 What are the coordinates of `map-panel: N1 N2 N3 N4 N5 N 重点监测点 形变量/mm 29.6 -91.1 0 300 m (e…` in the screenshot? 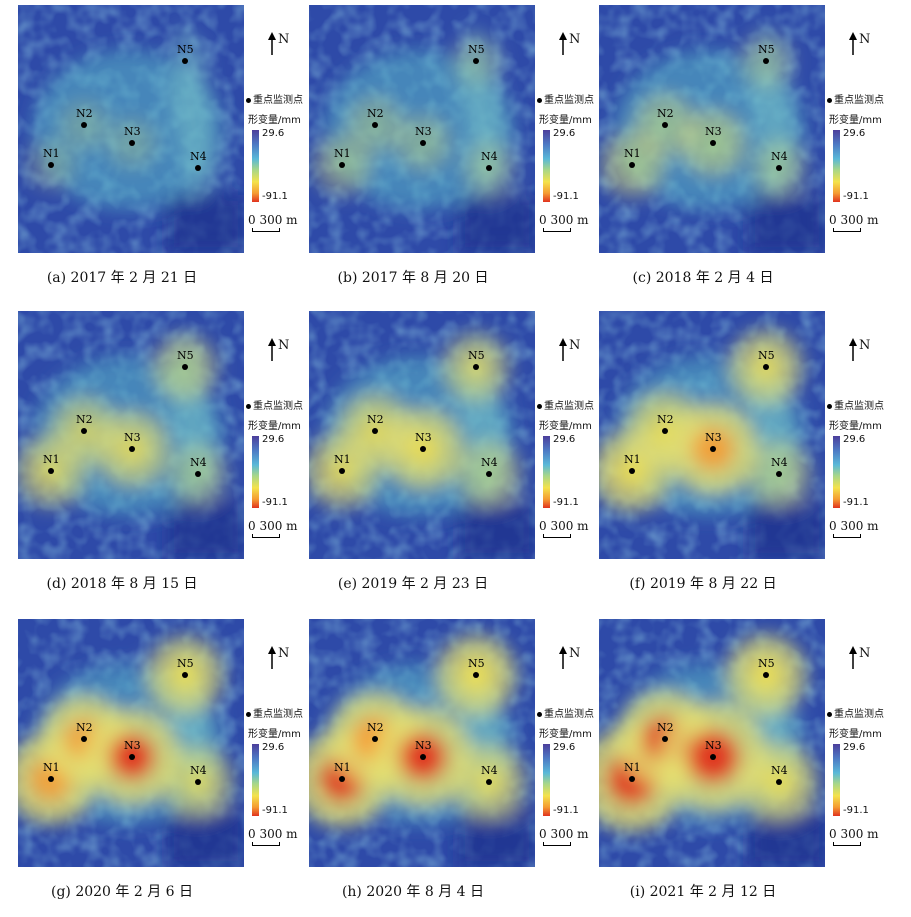 It's located at (442, 456).